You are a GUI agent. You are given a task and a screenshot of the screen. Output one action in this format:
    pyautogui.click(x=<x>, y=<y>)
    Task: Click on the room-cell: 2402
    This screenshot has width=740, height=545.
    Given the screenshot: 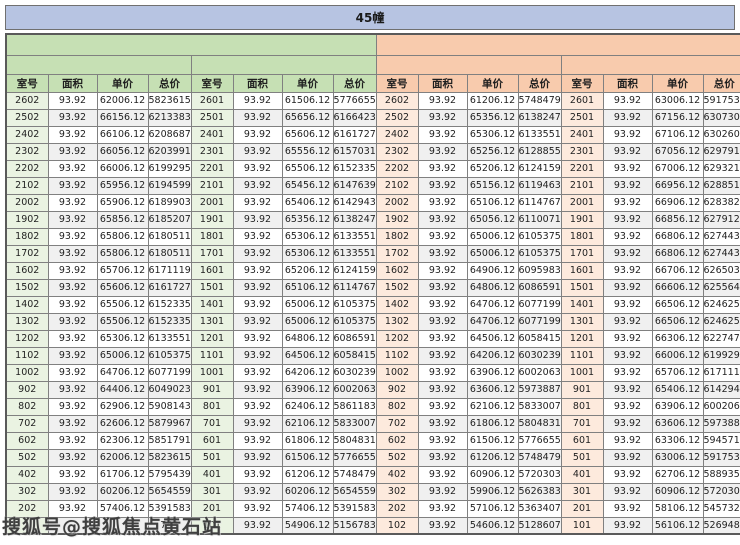 What is the action you would take?
    pyautogui.click(x=27, y=134)
    